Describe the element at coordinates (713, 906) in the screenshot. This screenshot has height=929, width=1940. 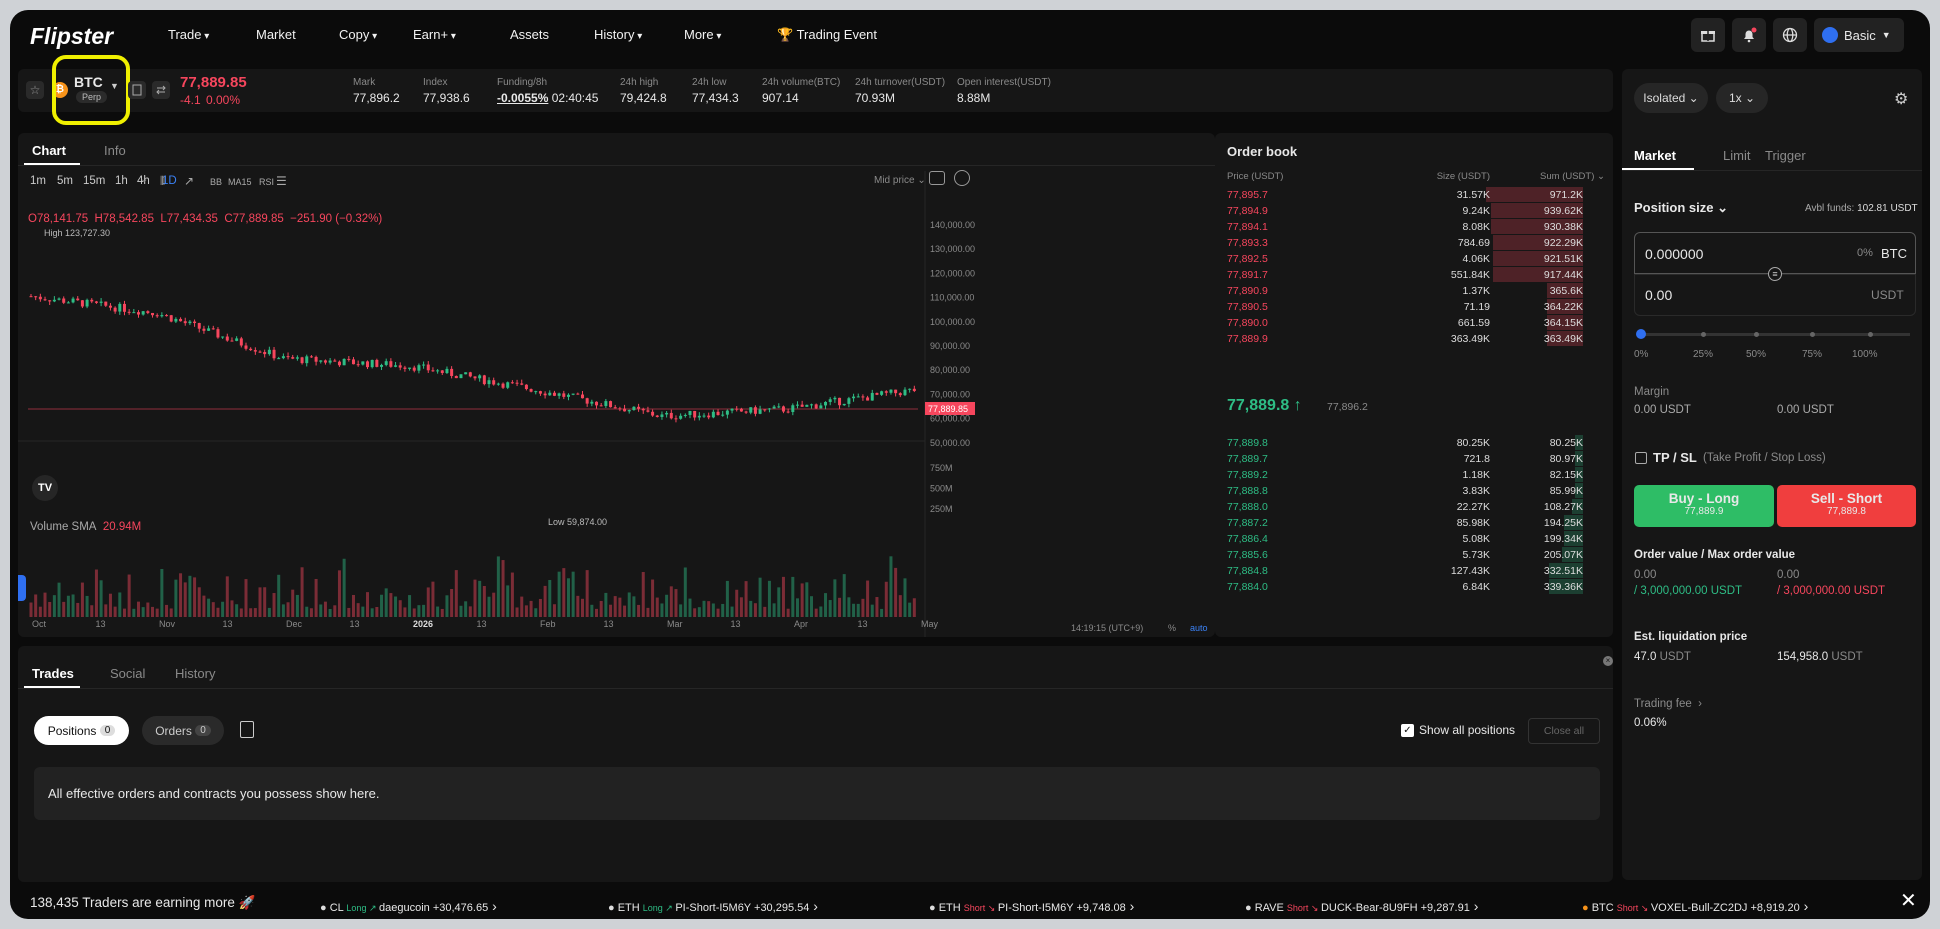
I see `ticker-item: ● ETH Long ↗ PI-Short-I5M6Y +30,295.54 ›` at that location.